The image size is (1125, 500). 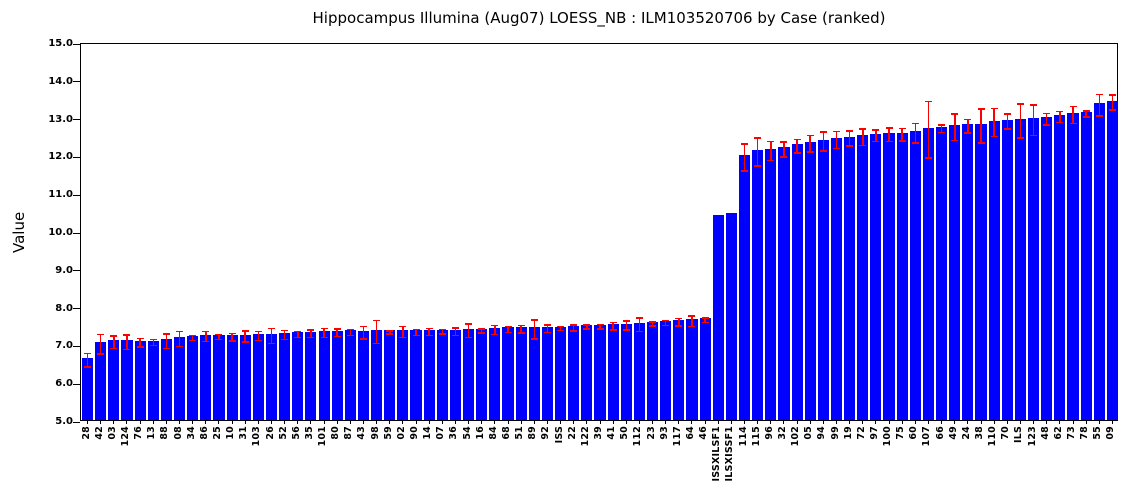 What do you see at coordinates (296, 433) in the screenshot?
I see `x-axis-tick-label: 56` at bounding box center [296, 433].